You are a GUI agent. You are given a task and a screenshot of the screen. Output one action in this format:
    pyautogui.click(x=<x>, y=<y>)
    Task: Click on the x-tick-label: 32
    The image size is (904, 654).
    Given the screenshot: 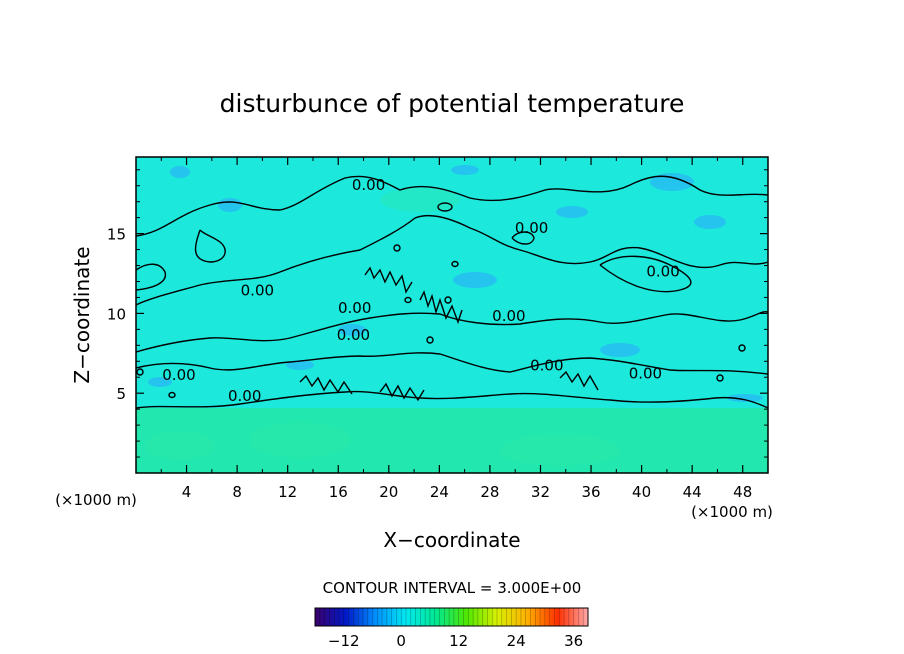 What is the action you would take?
    pyautogui.click(x=540, y=492)
    